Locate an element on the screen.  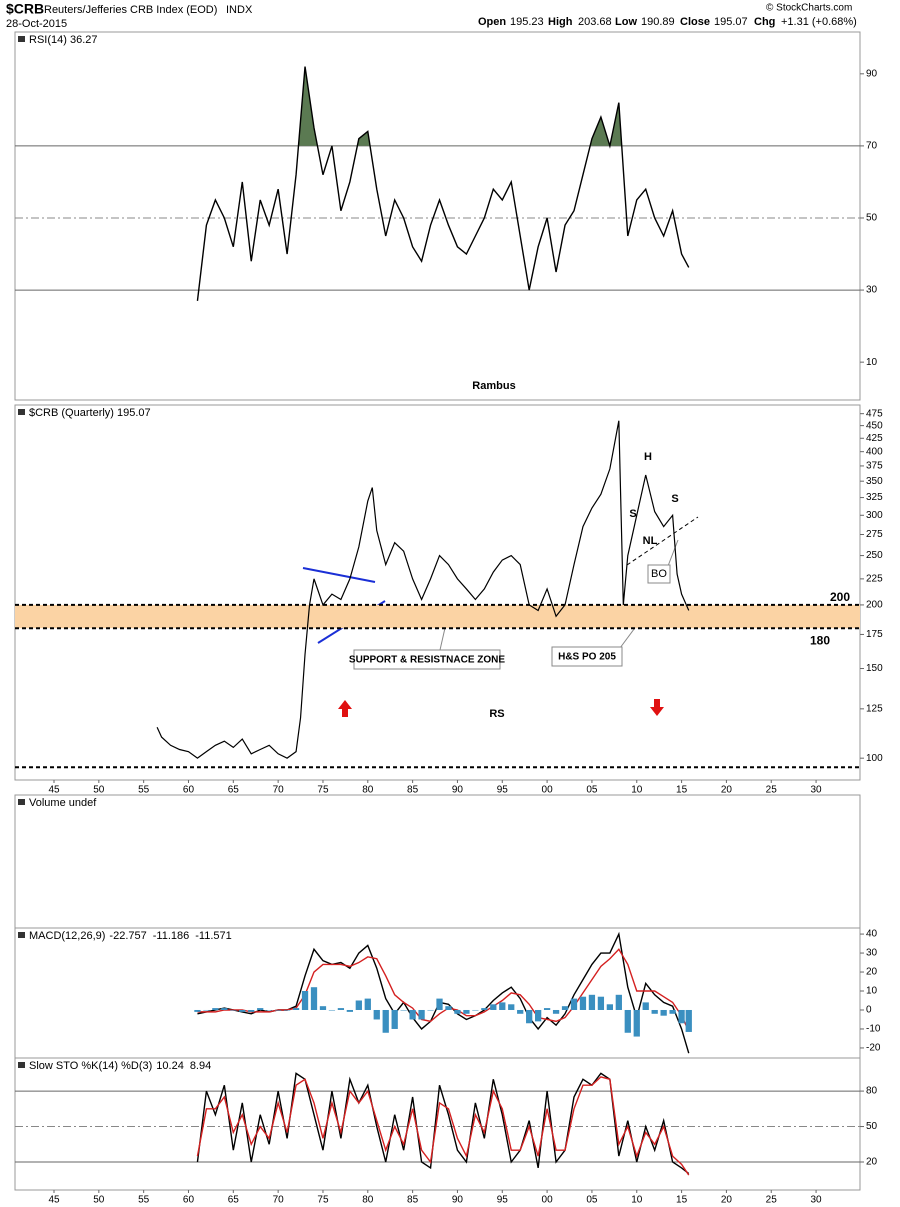
callout-pointer is located at coordinates (442, 639).